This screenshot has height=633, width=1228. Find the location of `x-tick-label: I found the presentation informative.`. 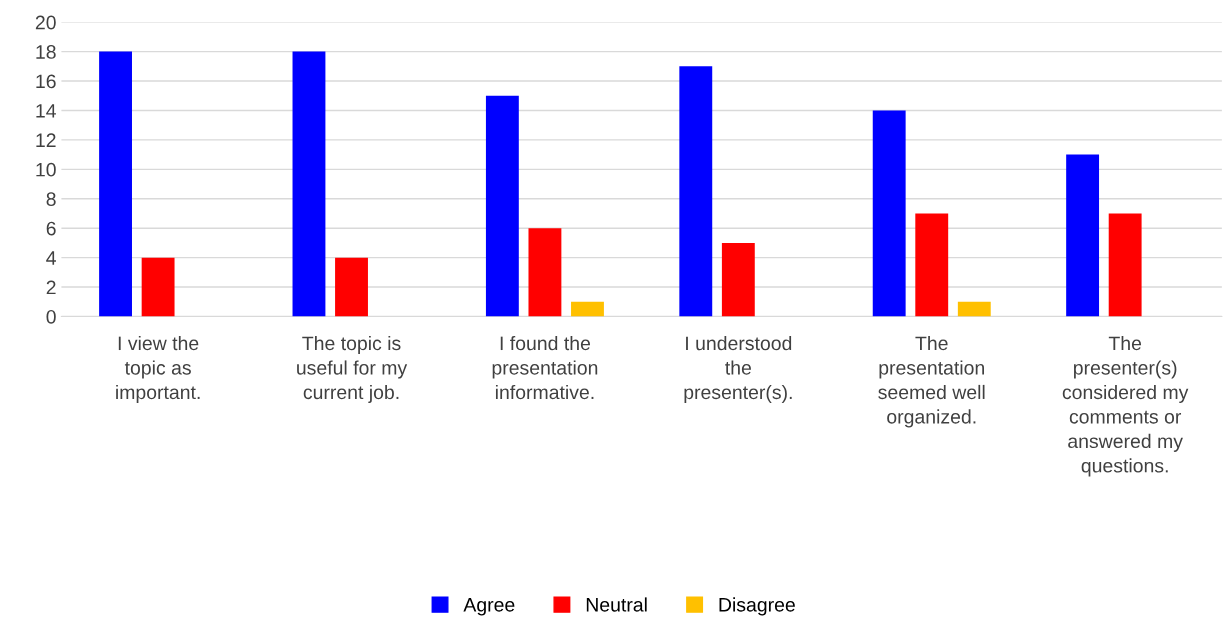

x-tick-label: I found the presentation informative. is located at coordinates (545, 367).